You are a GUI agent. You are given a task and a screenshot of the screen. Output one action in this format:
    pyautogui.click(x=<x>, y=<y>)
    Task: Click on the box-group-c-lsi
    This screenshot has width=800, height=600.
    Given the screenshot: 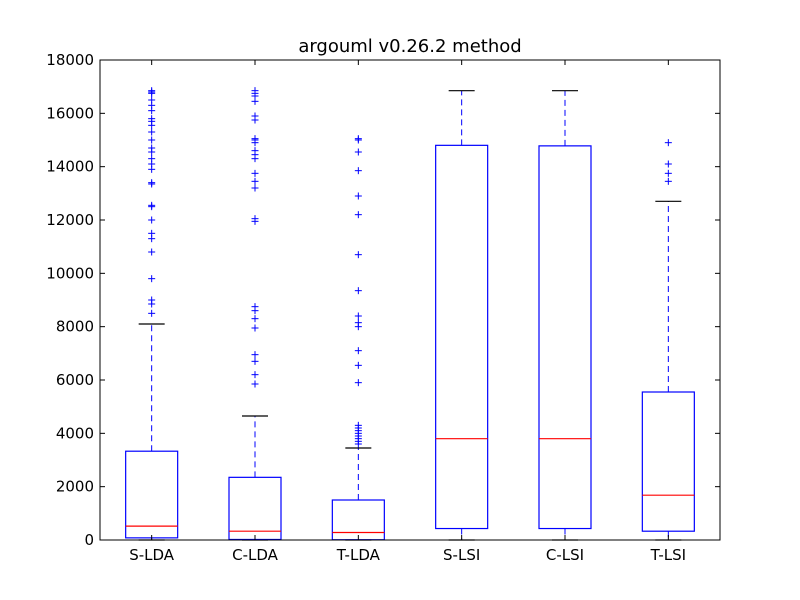 What is the action you would take?
    pyautogui.click(x=565, y=315)
    